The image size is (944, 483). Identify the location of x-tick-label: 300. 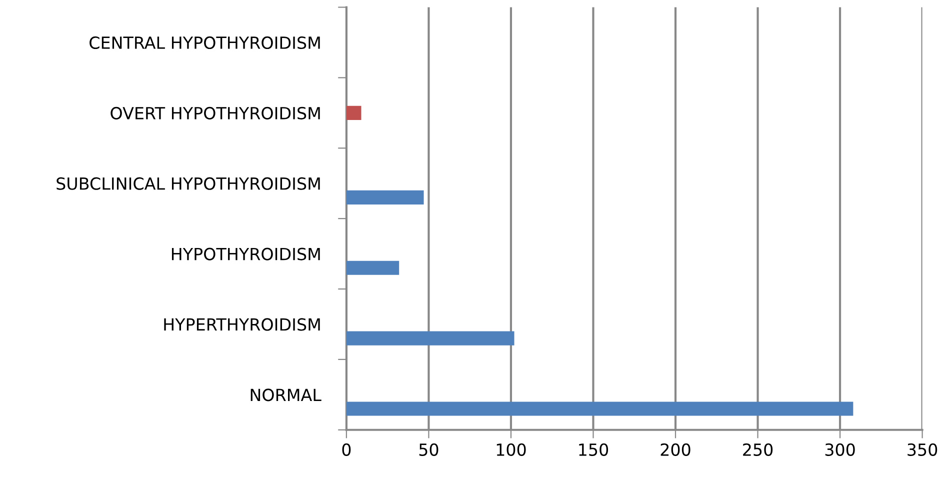
(840, 449).